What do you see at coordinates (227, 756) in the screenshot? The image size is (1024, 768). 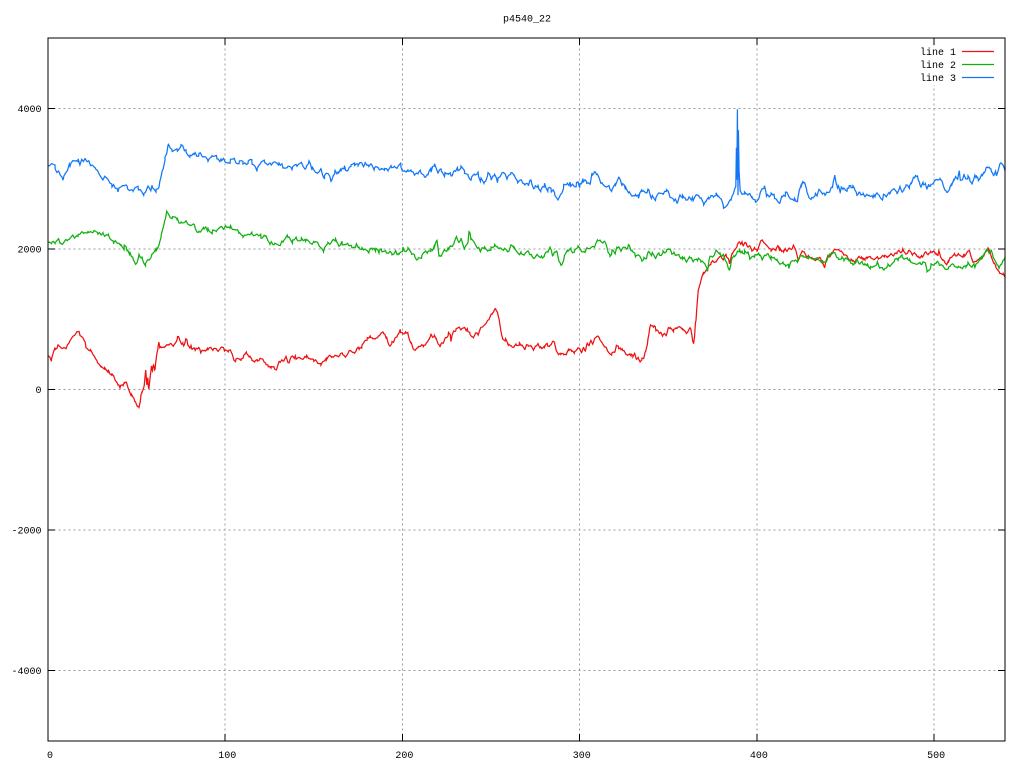 I see `svg-text: 100` at bounding box center [227, 756].